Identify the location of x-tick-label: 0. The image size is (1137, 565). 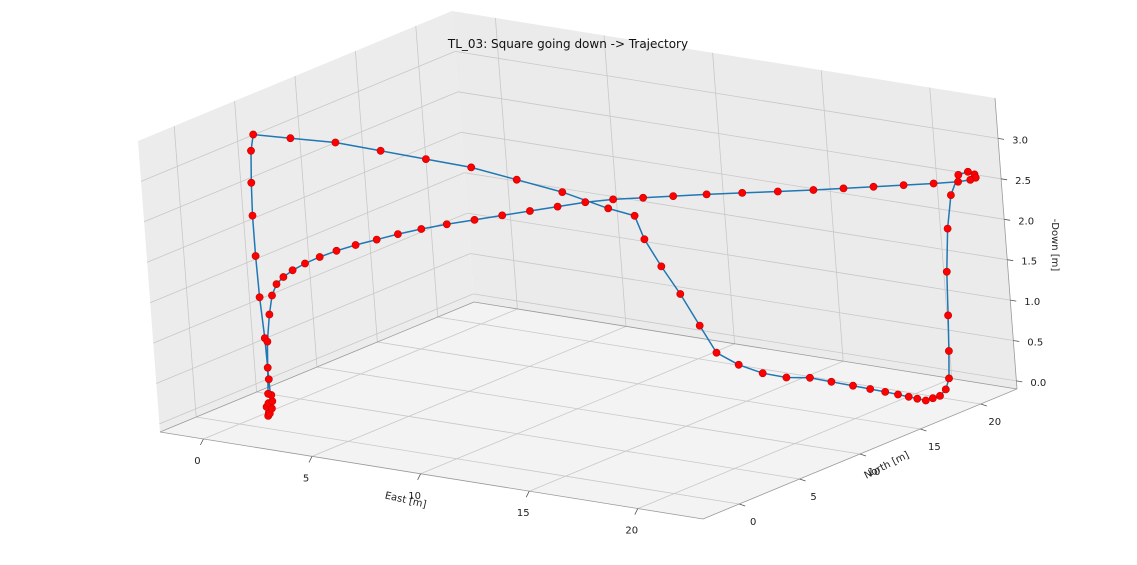
(197, 461).